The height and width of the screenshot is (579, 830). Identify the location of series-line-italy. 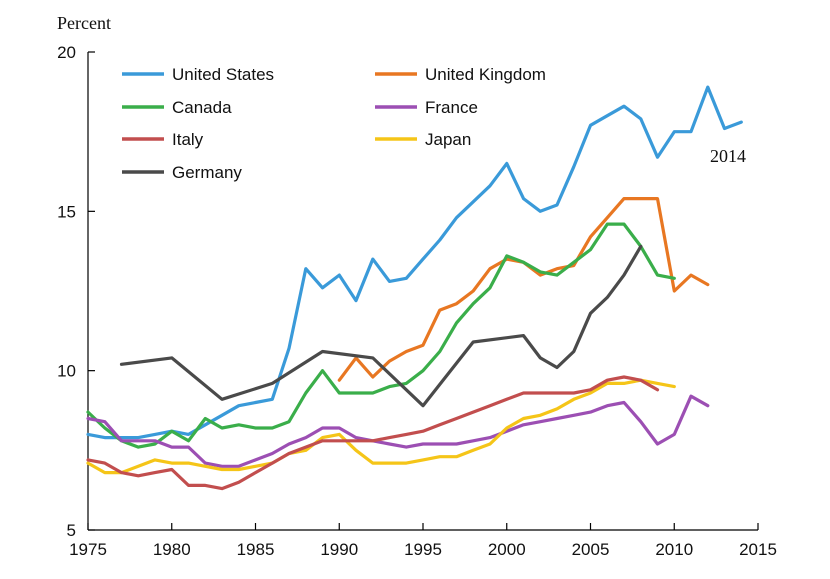
(373, 433).